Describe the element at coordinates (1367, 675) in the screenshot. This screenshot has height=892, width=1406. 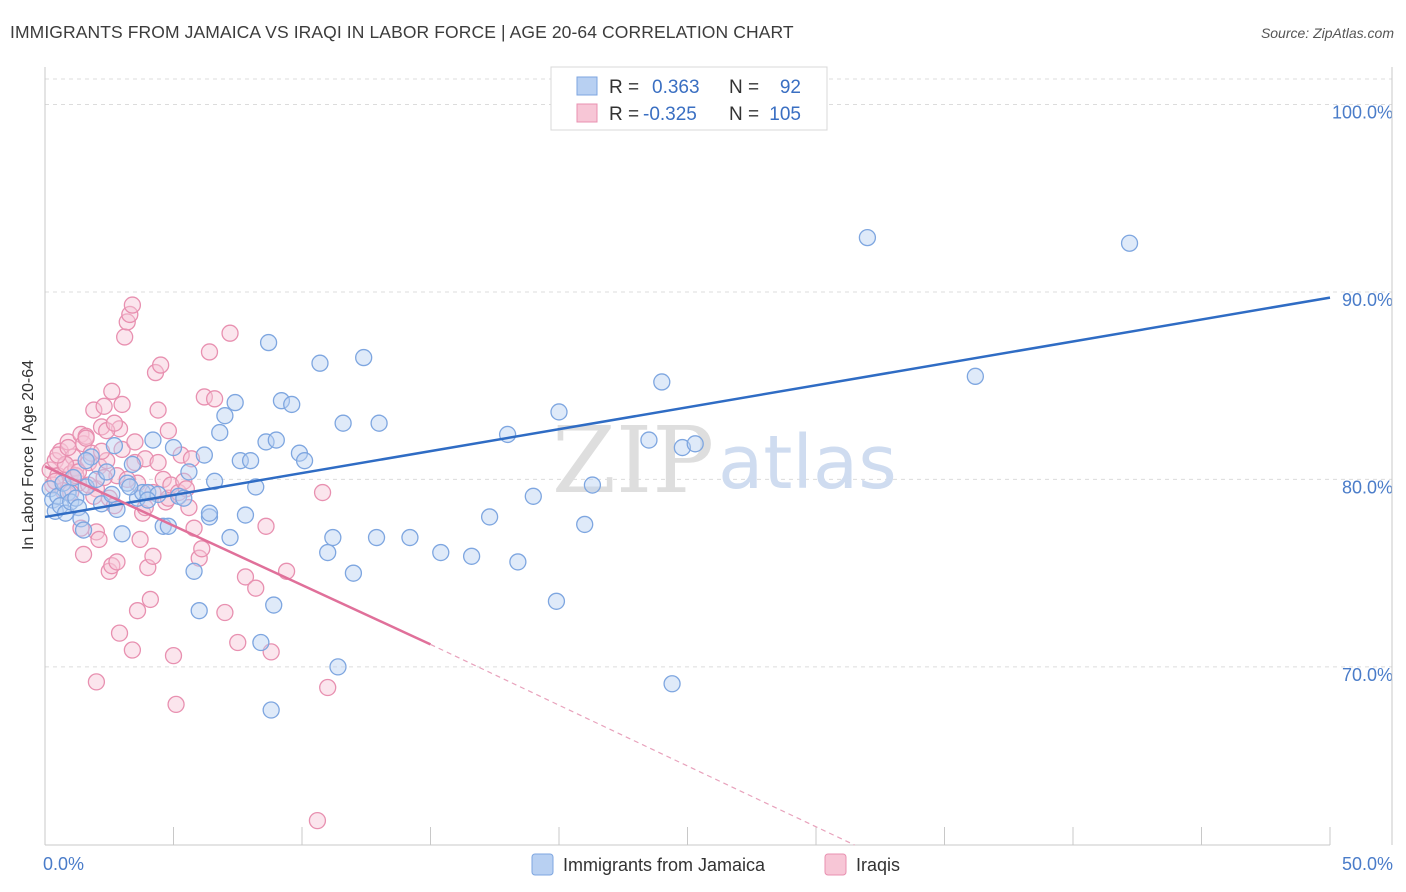
I see `y-tick-label: 70.0%` at that location.